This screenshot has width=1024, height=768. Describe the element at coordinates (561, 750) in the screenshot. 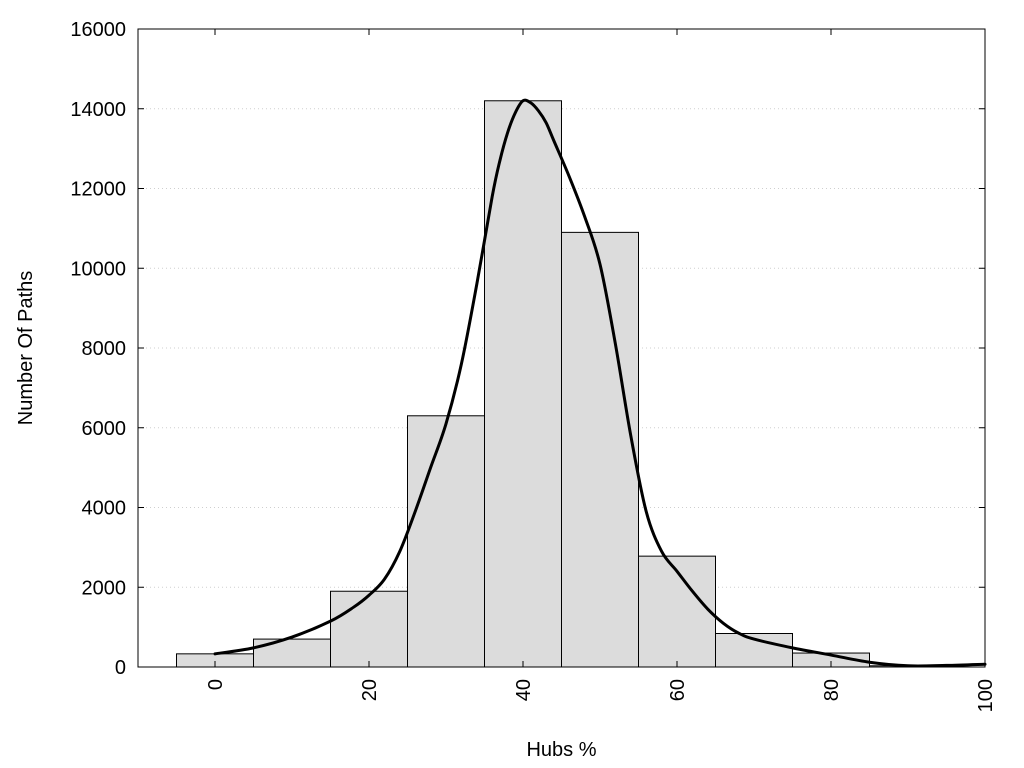

I see `x-axis-title: Hubs %` at that location.